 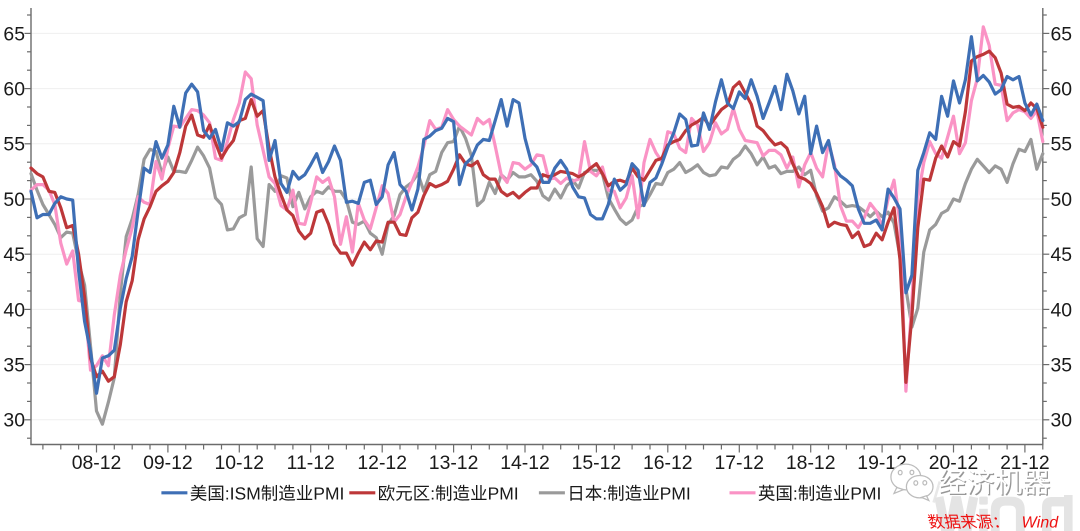 What do you see at coordinates (168, 463) in the screenshot?
I see `svg-text: 09-12` at bounding box center [168, 463].